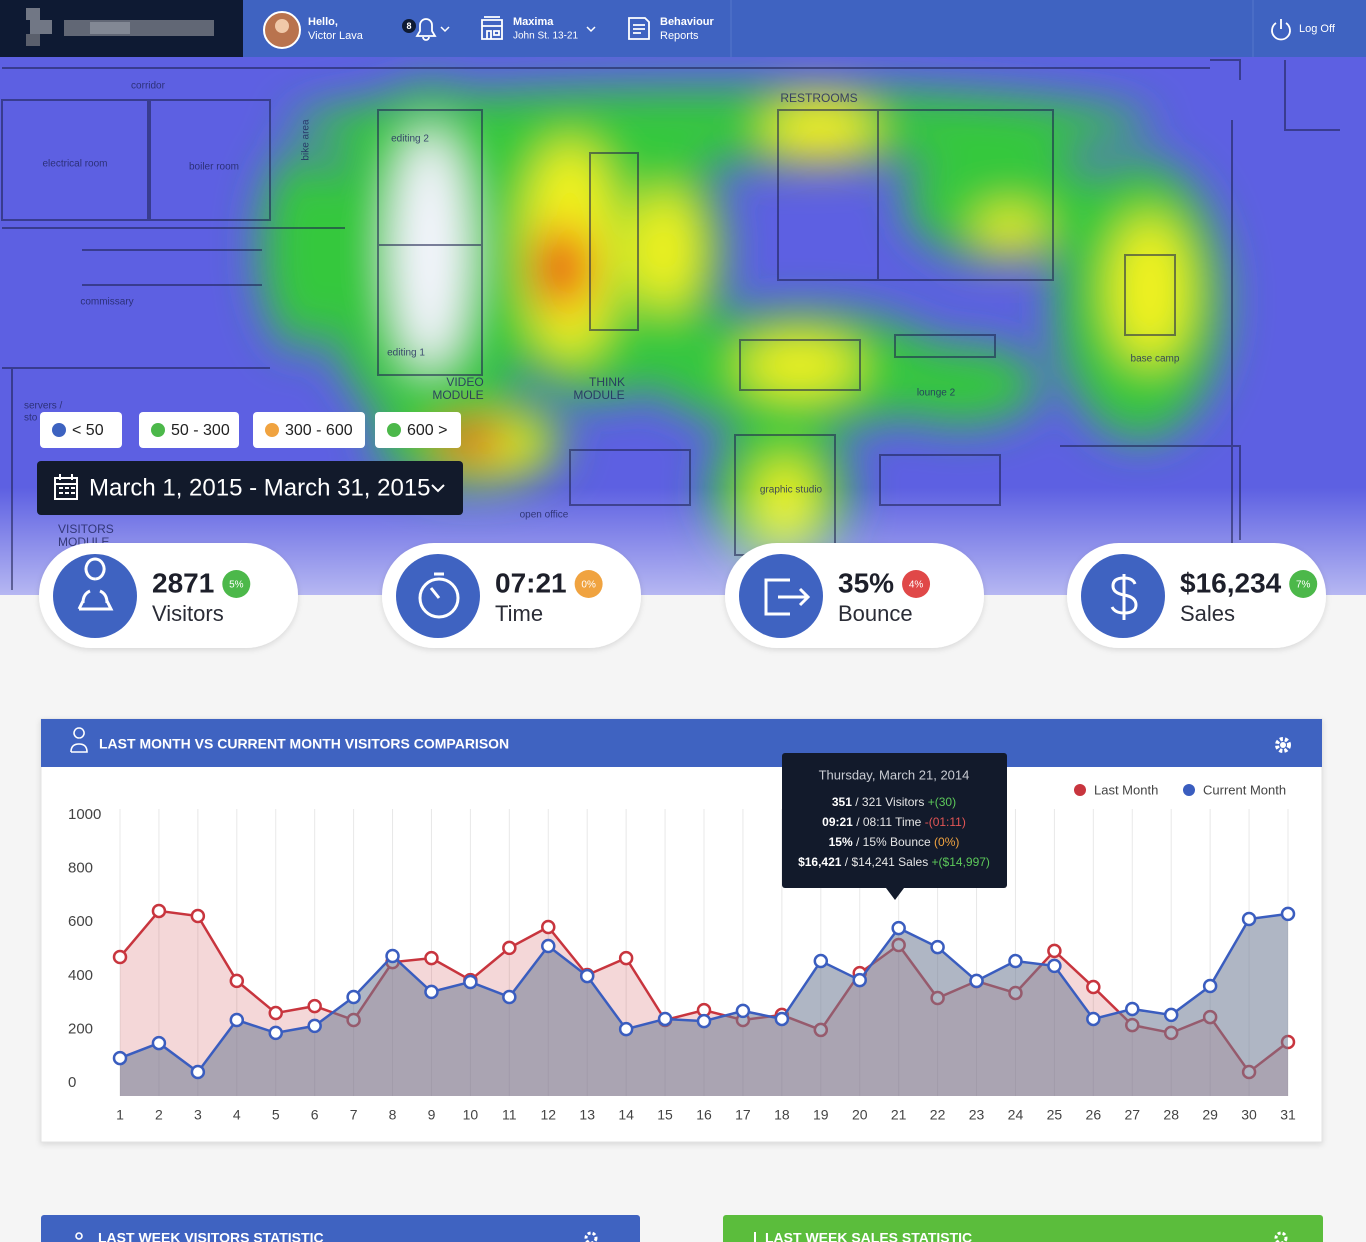 Image resolution: width=1366 pixels, height=1242 pixels. What do you see at coordinates (426, 29) in the screenshot?
I see `notifications: 8` at bounding box center [426, 29].